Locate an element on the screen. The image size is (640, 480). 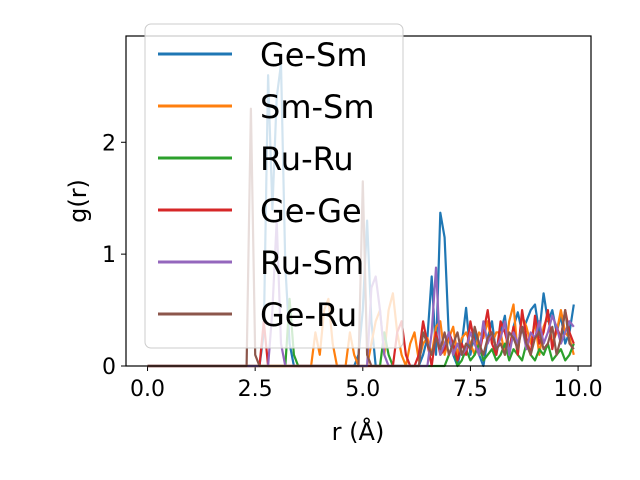
legend-label-ru-ru: Ru-Ru is located at coordinates (307, 159).